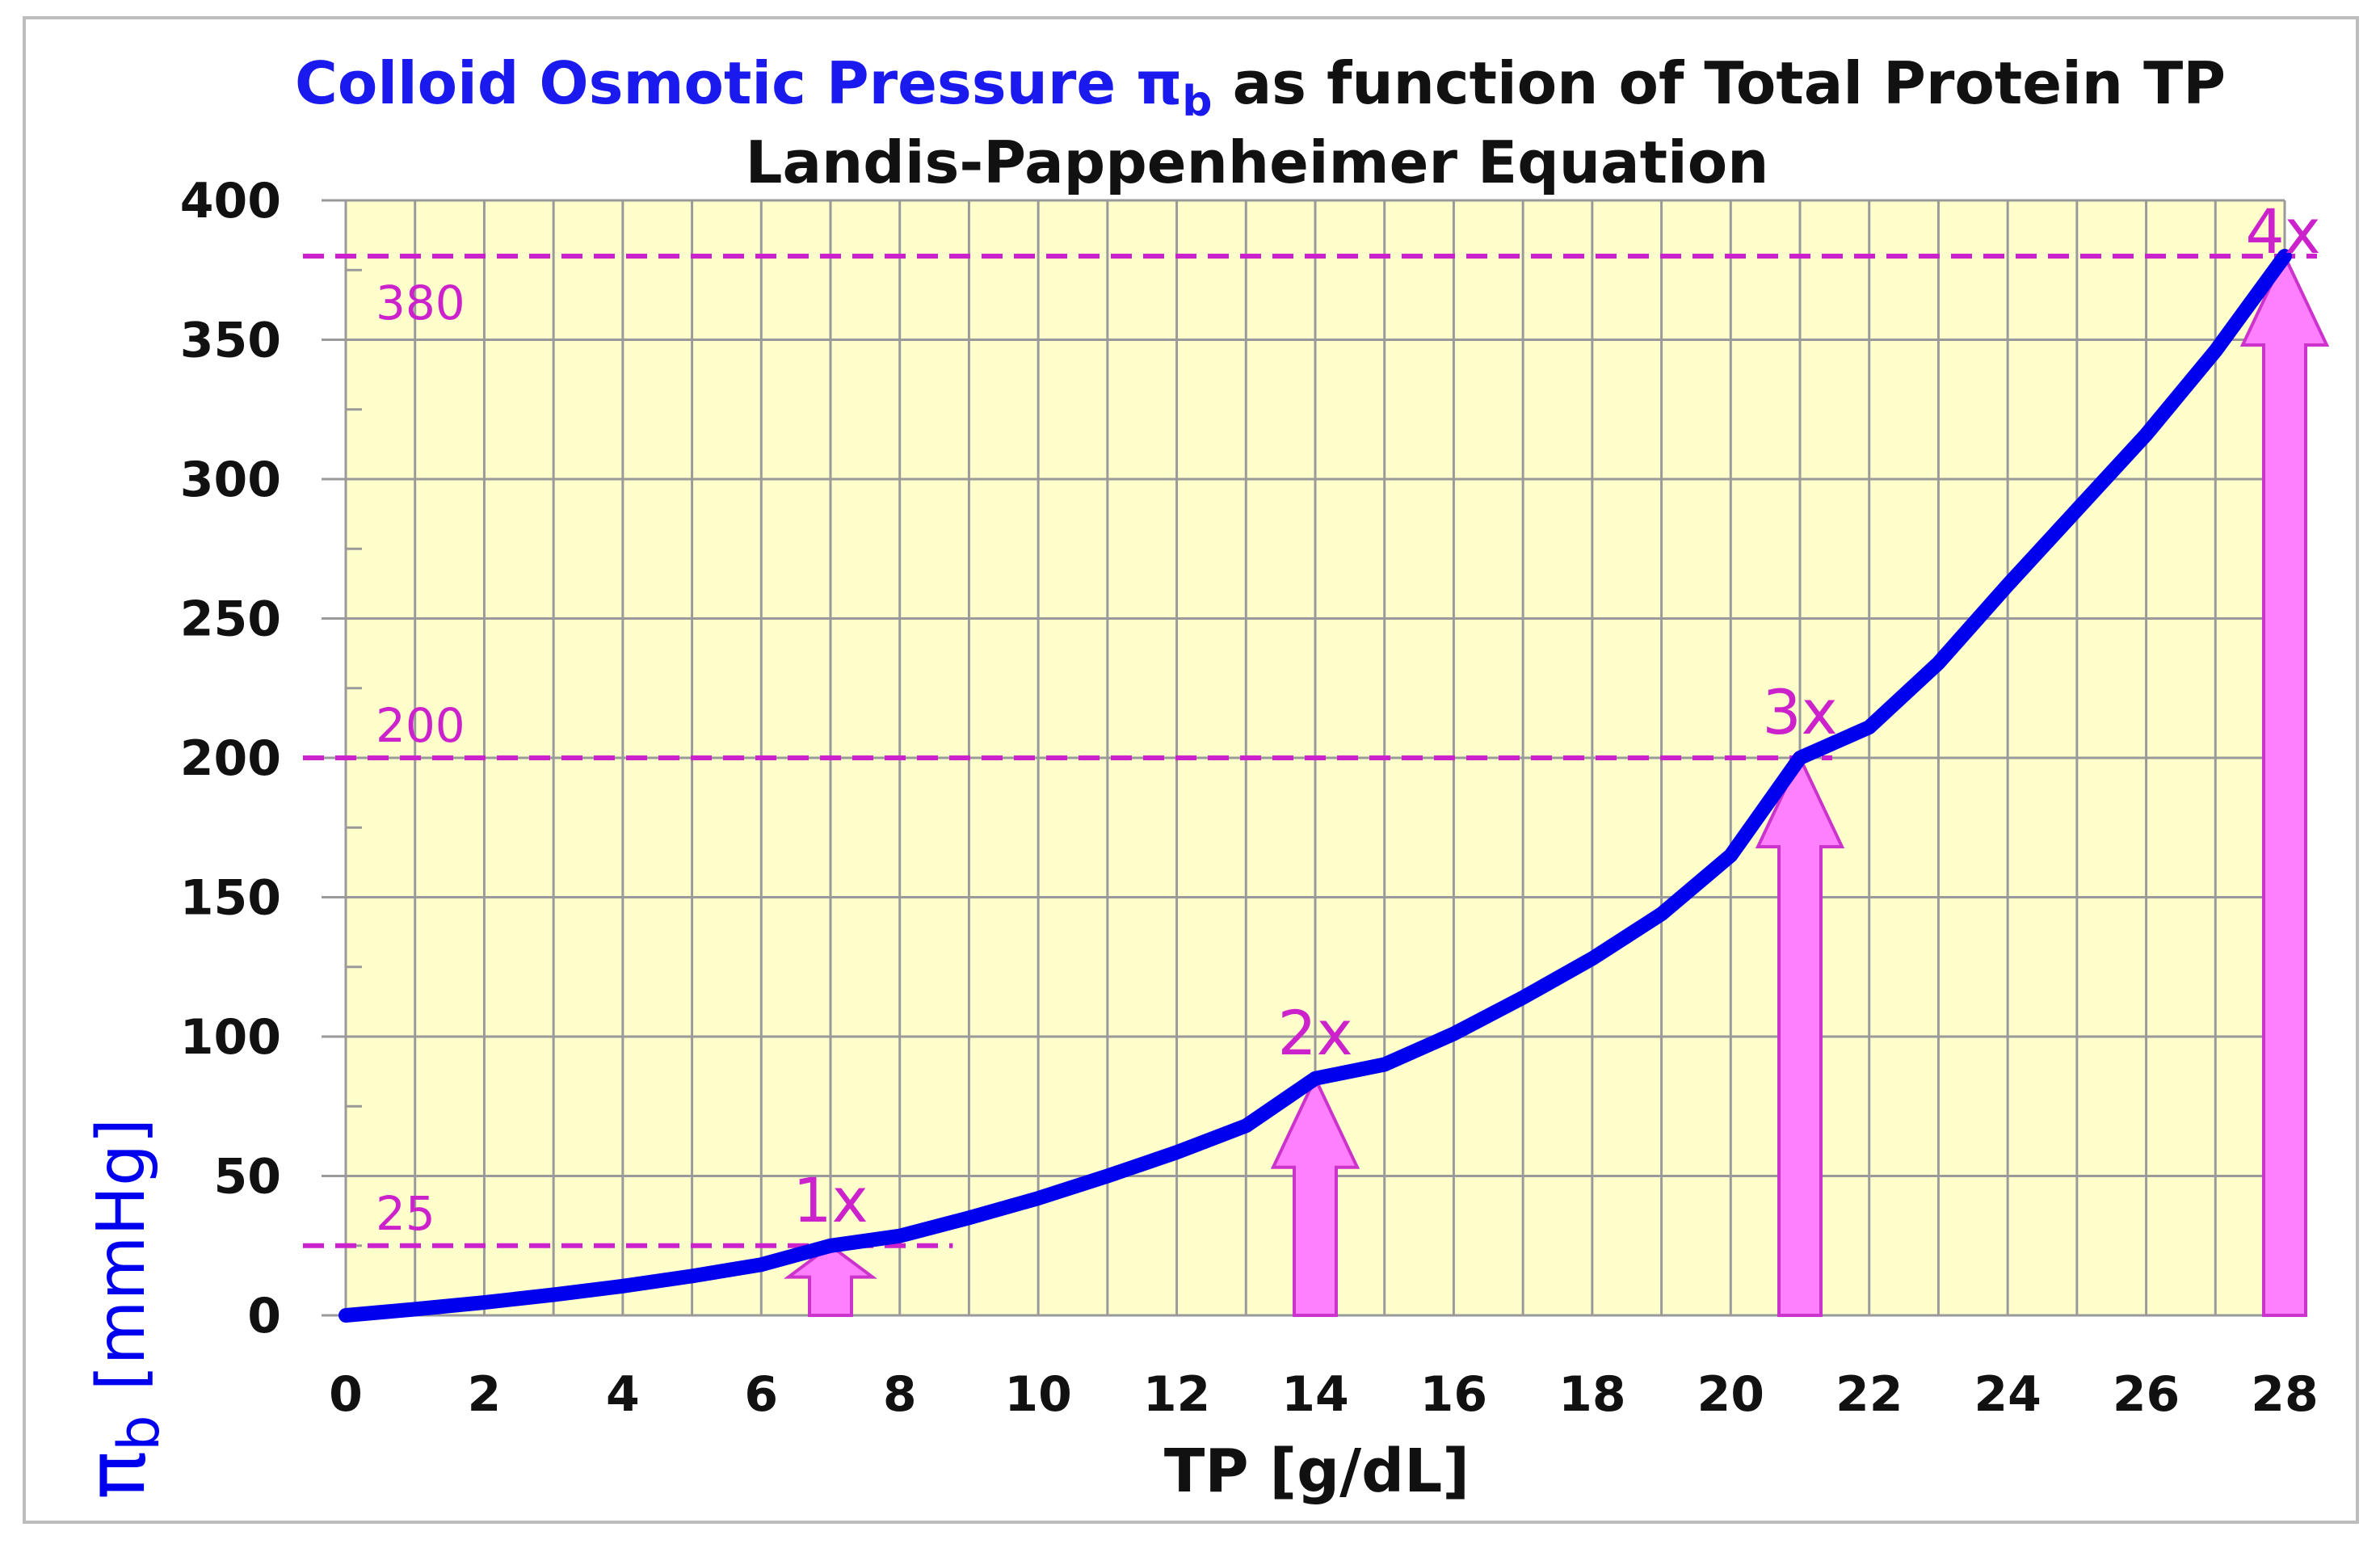  I want to click on multiplier-label-1x: 1x, so click(830, 1200).